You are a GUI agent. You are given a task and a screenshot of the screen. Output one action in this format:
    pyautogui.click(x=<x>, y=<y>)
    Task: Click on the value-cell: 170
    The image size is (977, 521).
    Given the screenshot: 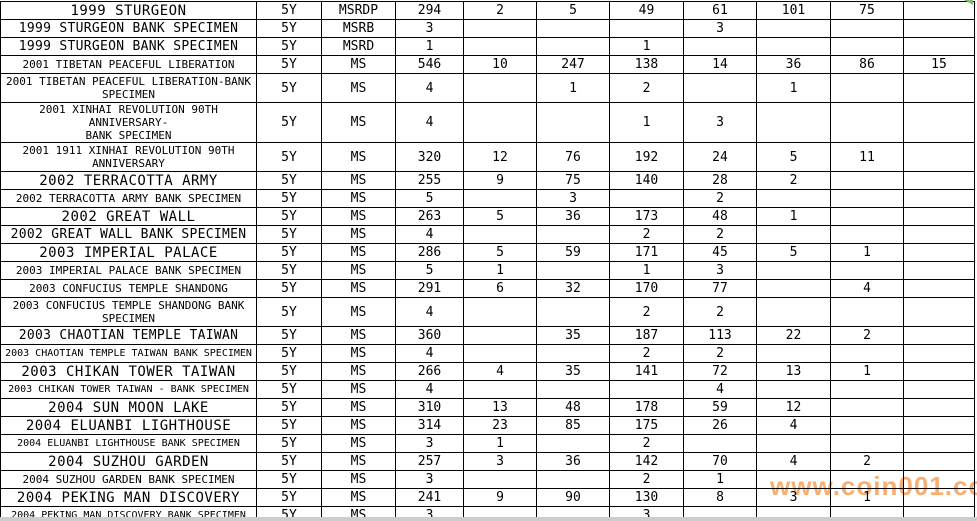 What is the action you would take?
    pyautogui.click(x=646, y=288)
    